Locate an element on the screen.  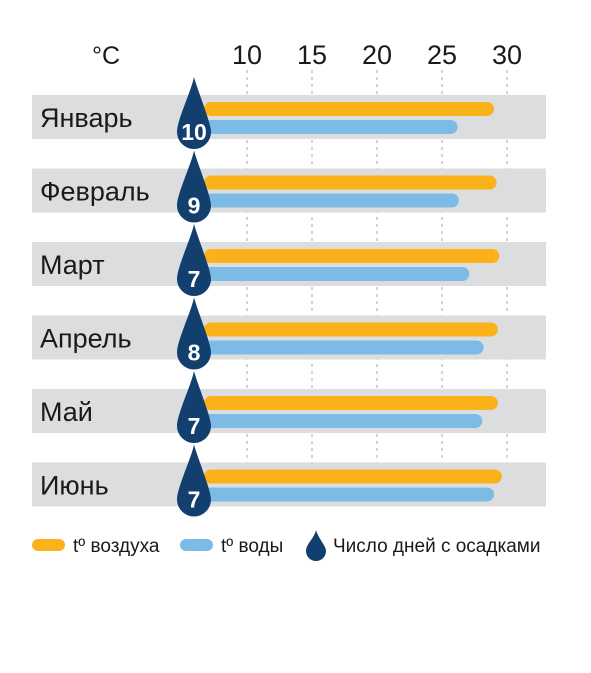
tick-label-10: 10 is located at coordinates (247, 55).